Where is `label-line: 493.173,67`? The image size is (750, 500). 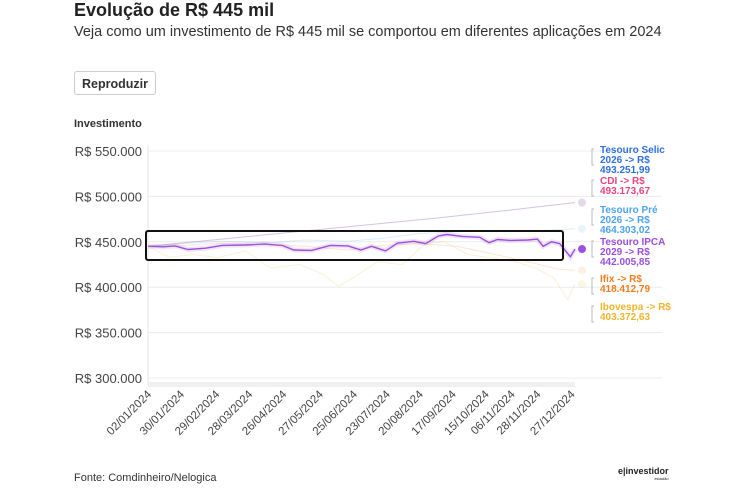
label-line: 493.173,67 is located at coordinates (625, 191).